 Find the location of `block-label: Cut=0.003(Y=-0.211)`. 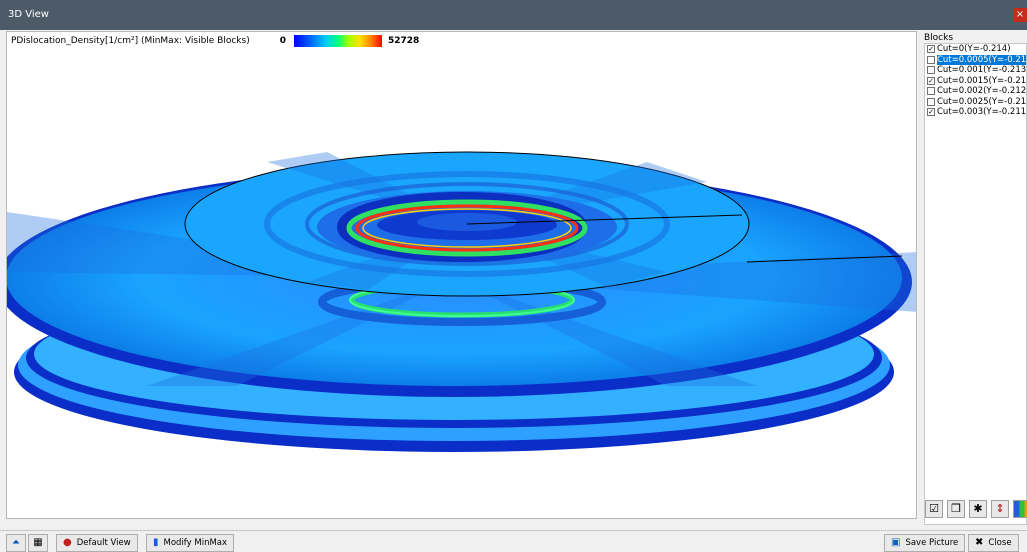

block-label: Cut=0.003(Y=-0.211) is located at coordinates (982, 112).